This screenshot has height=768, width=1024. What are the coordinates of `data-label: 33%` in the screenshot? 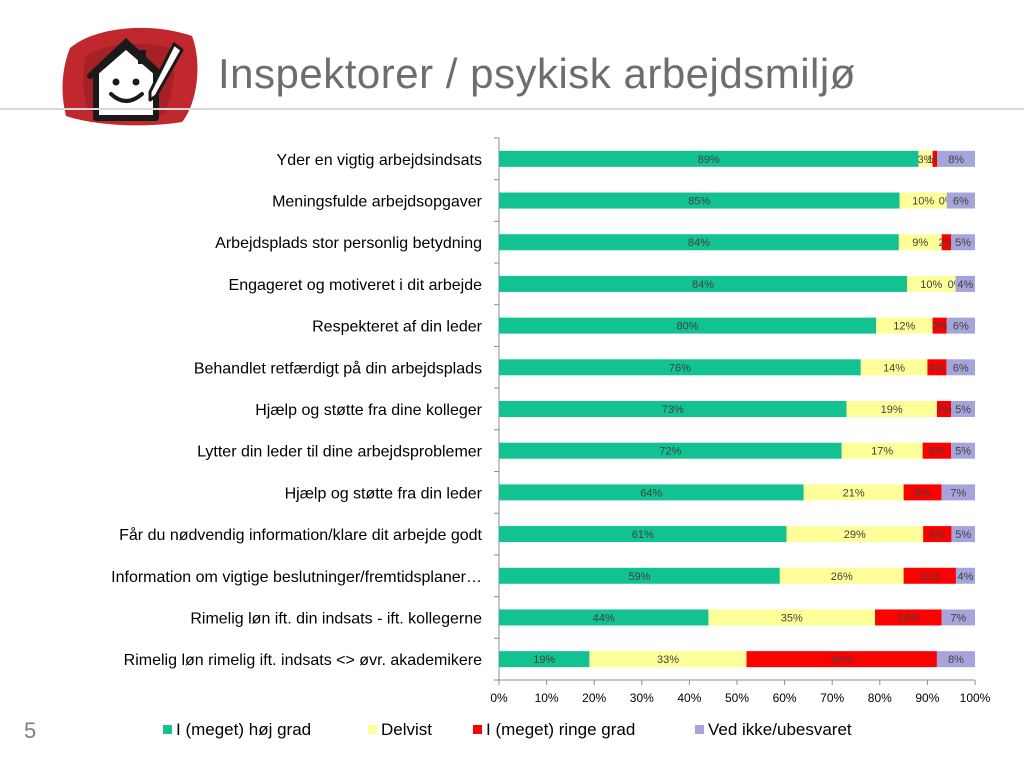 It's located at (668, 660).